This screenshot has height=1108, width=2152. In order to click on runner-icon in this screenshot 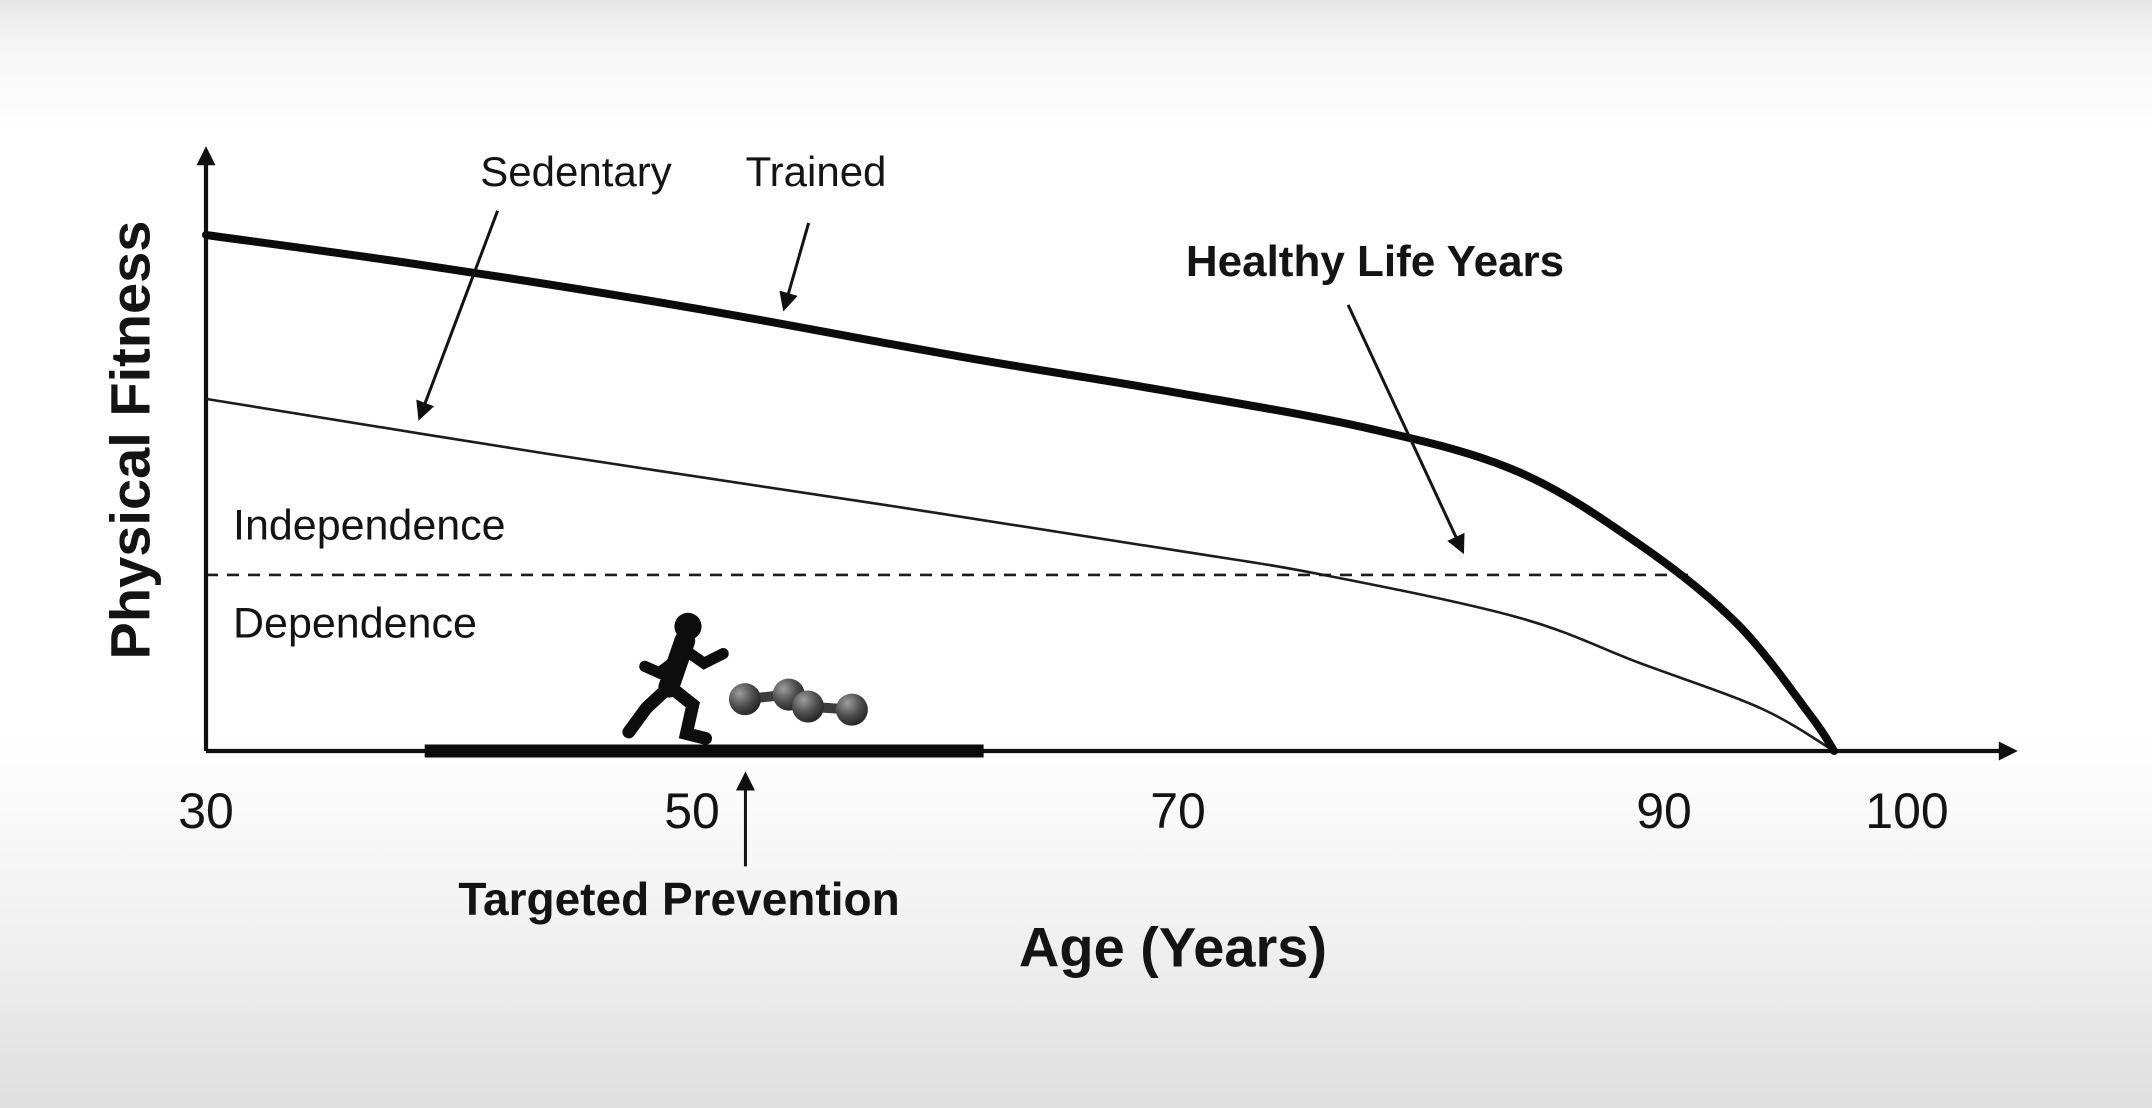, I will do `click(675, 678)`.